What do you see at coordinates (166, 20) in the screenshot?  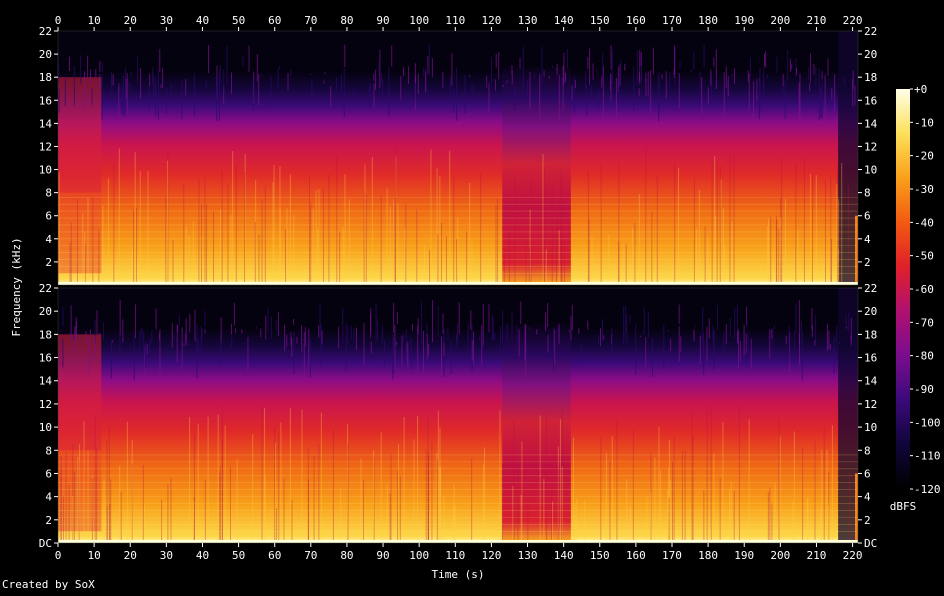 I see `x-tick-label: 30` at bounding box center [166, 20].